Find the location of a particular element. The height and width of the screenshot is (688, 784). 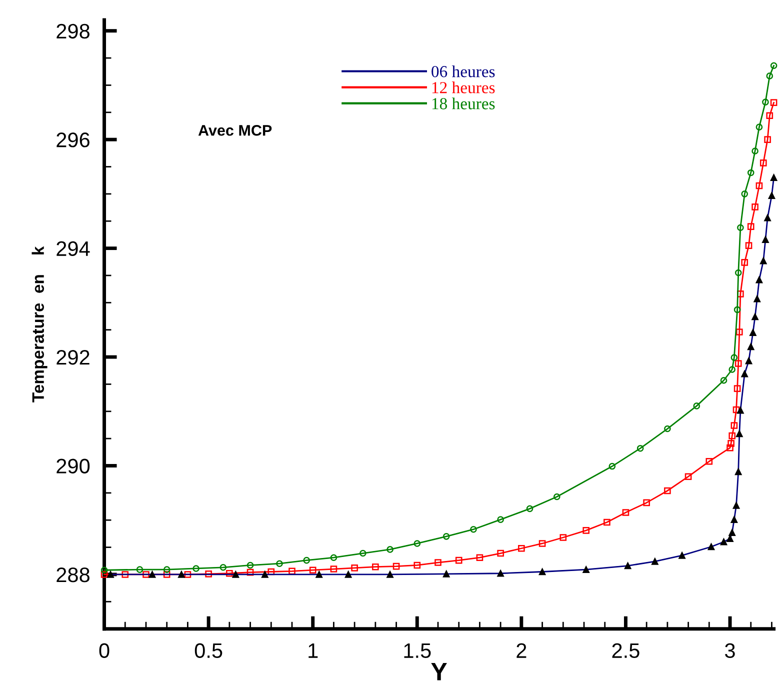

x-tick-label: 1 is located at coordinates (313, 650).